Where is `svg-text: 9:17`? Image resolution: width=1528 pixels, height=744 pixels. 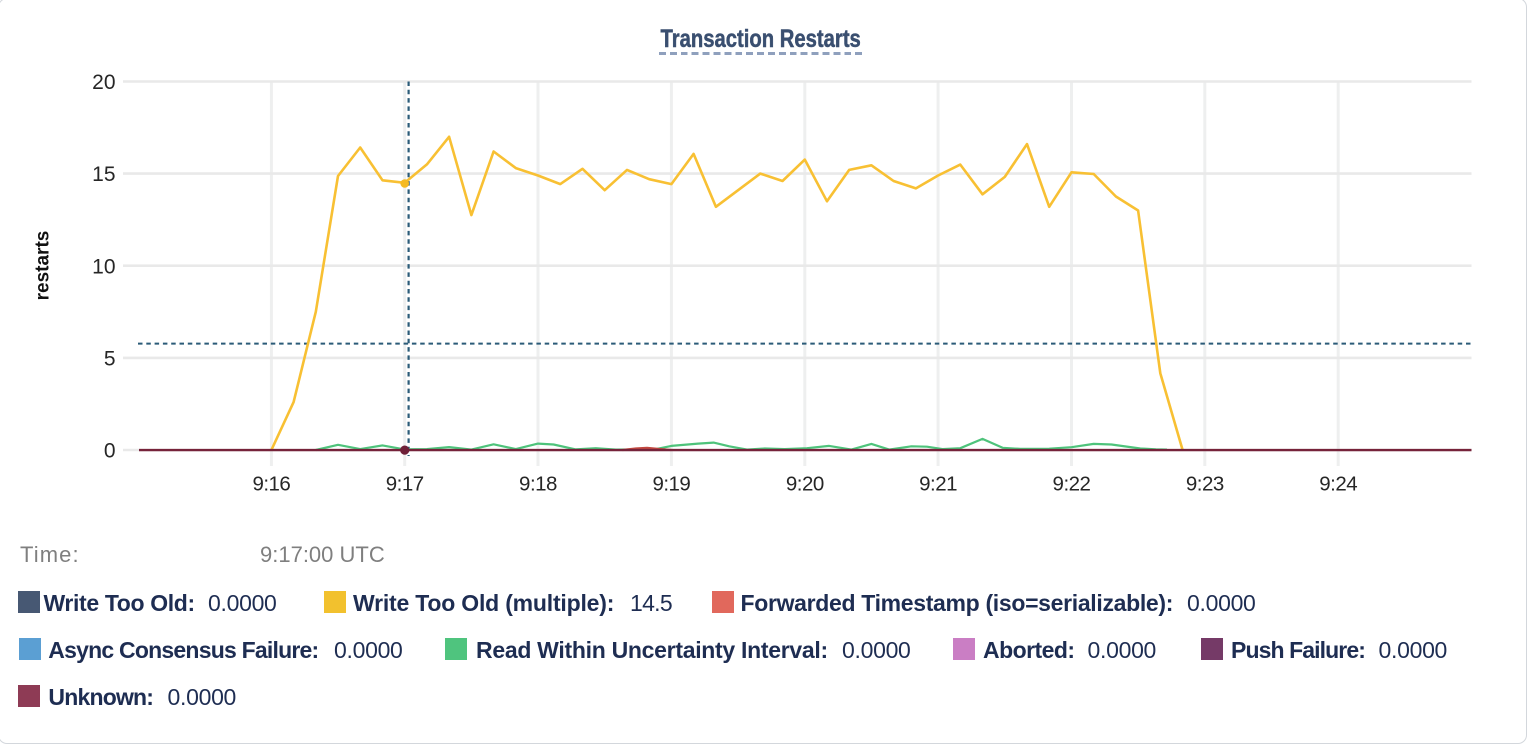
svg-text: 9:17 is located at coordinates (405, 483).